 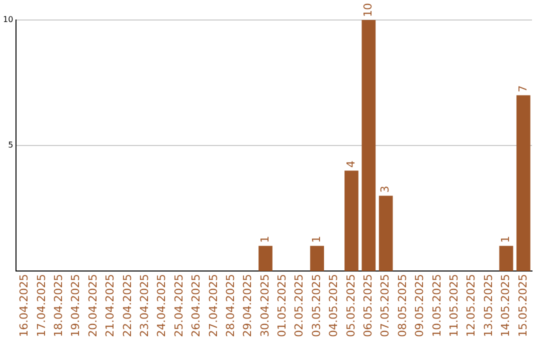 I want to click on x-tick-label: 16.04.2025, so click(x=24, y=306).